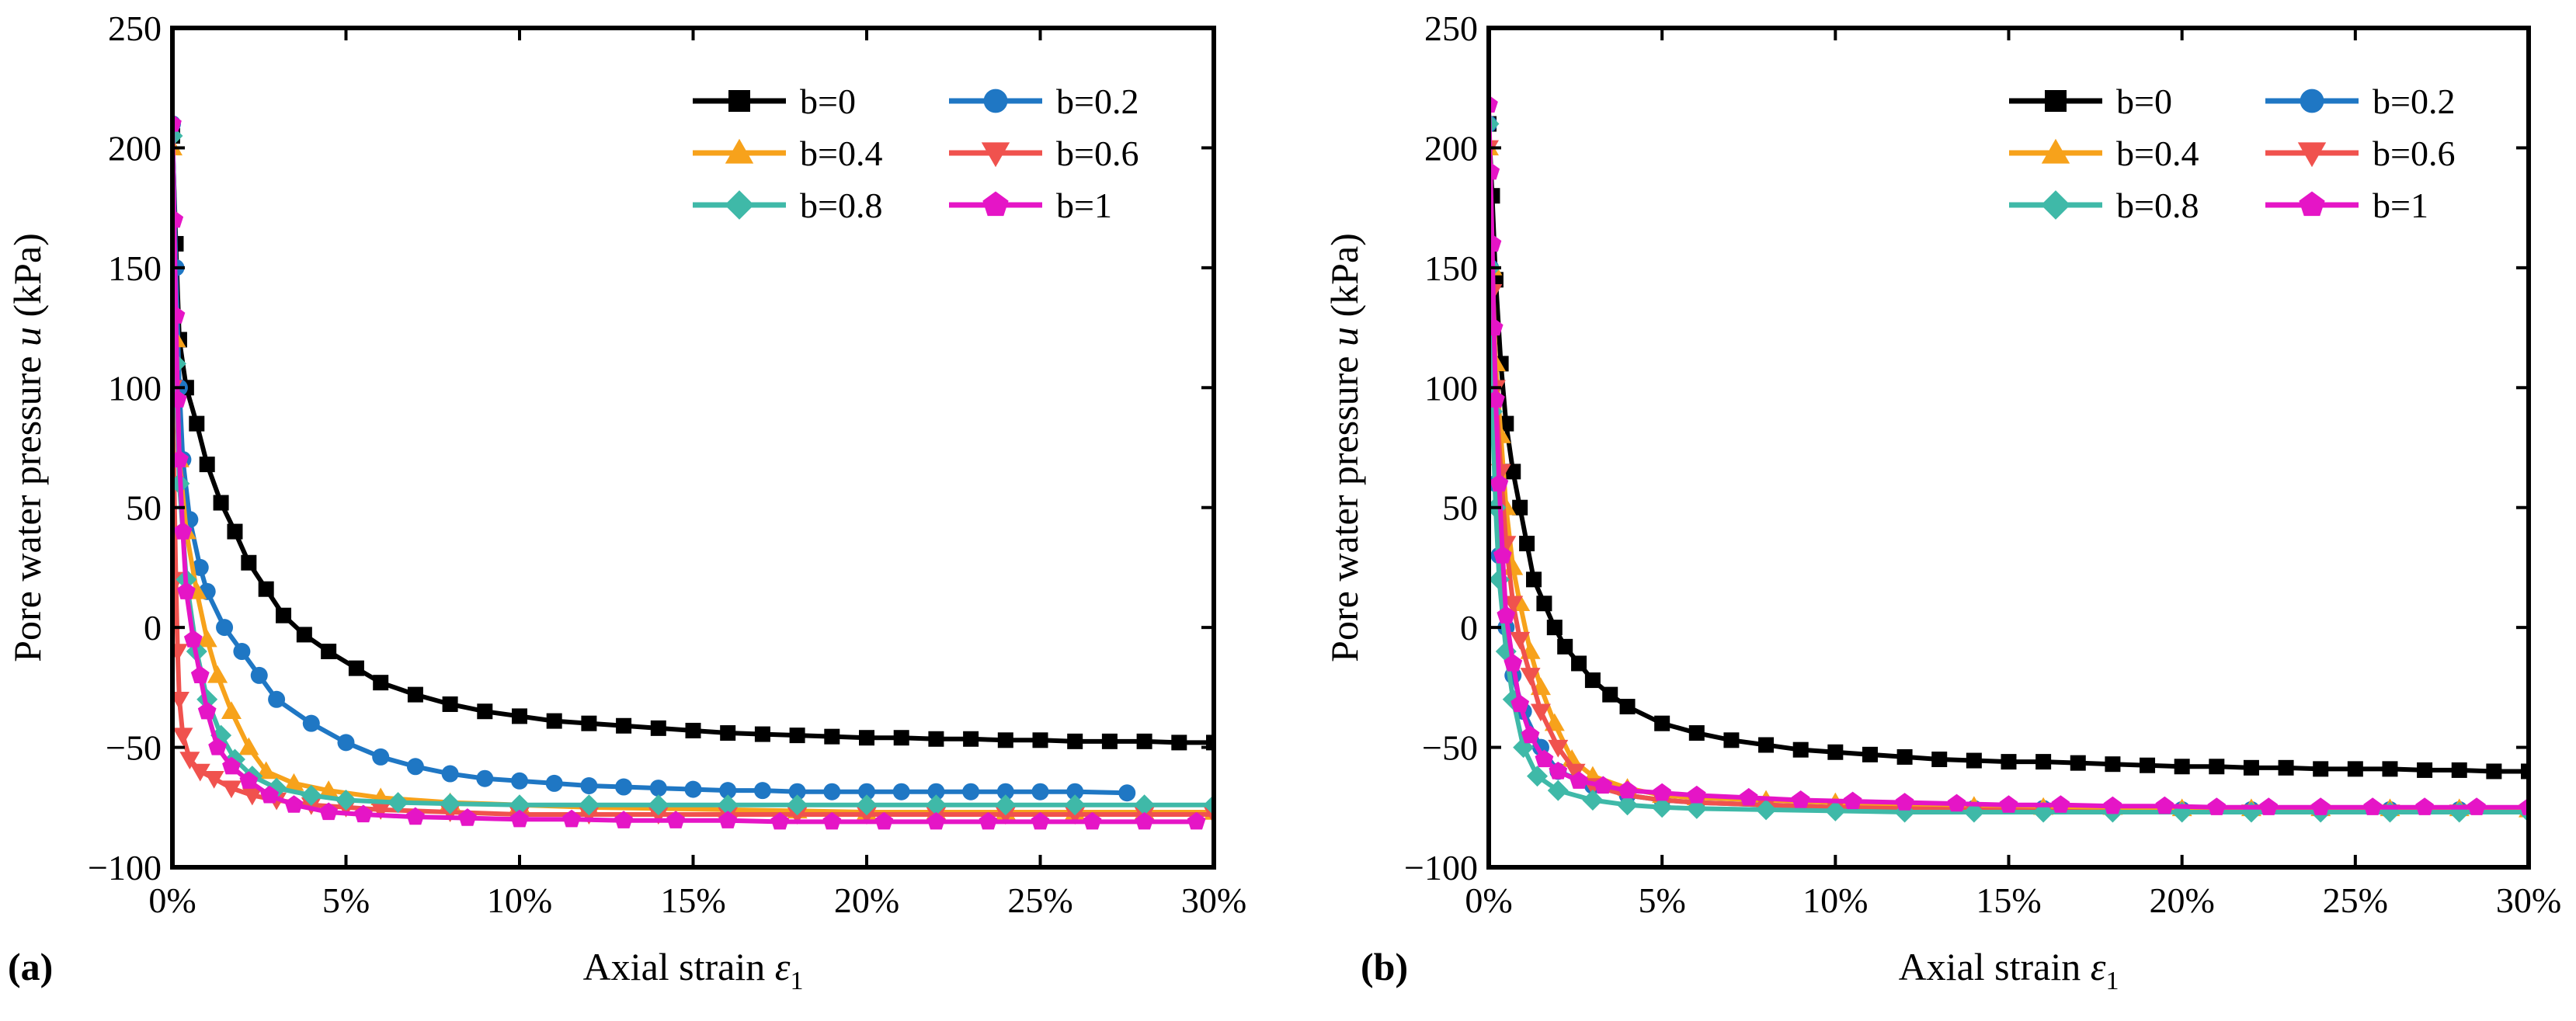 Image resolution: width=2576 pixels, height=1021 pixels. I want to click on y-axis-title: Pore water pressure u (kPa), so click(27, 448).